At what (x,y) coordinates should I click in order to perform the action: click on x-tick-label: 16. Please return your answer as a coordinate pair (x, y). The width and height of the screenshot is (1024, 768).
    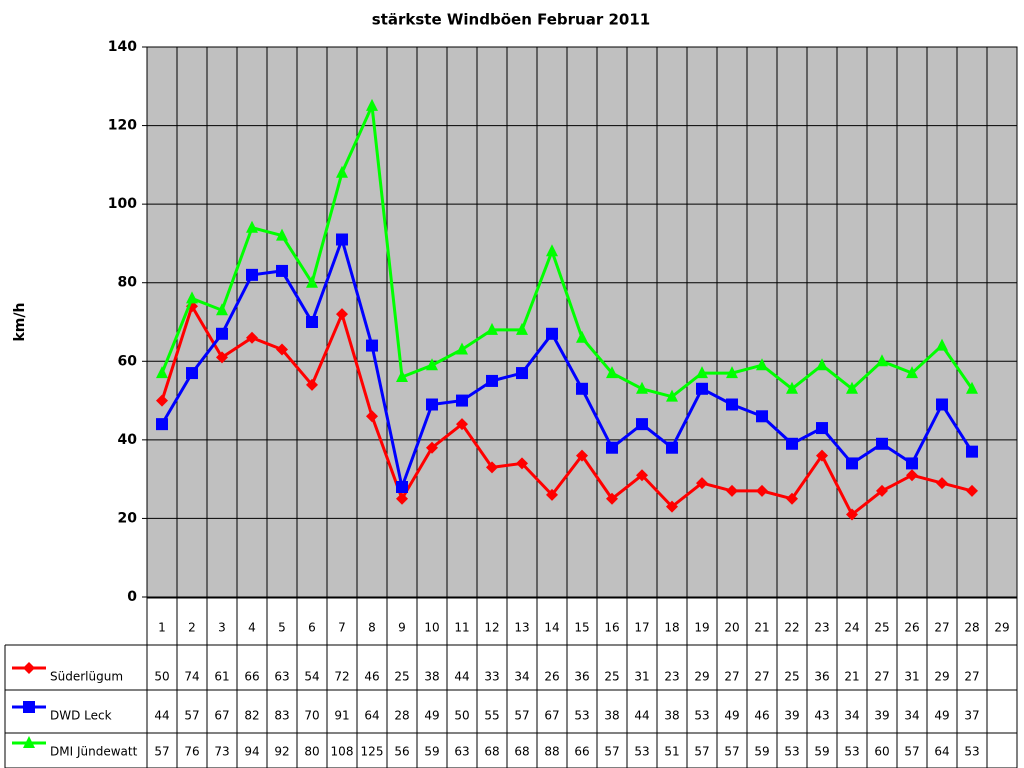
    Looking at the image, I should click on (611, 628).